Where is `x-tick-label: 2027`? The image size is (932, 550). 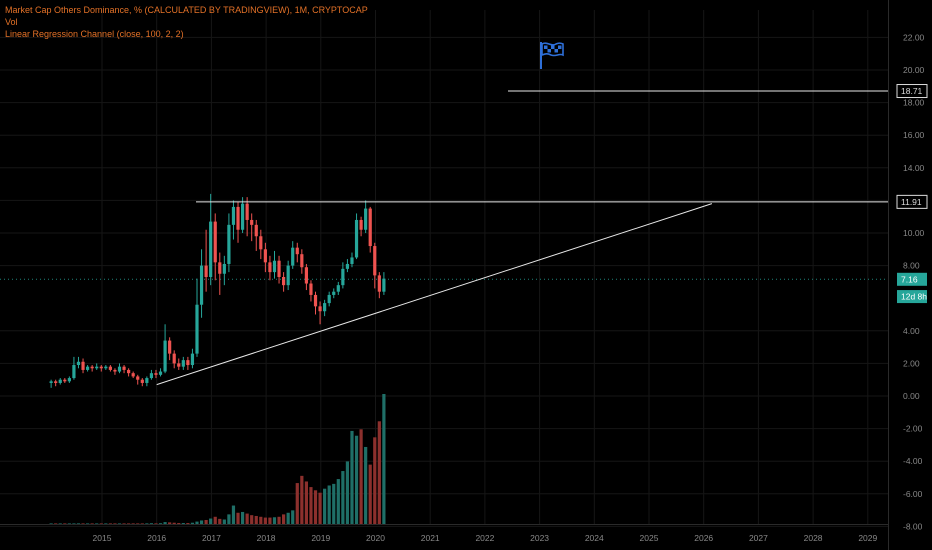 x-tick-label: 2027 is located at coordinates (758, 538).